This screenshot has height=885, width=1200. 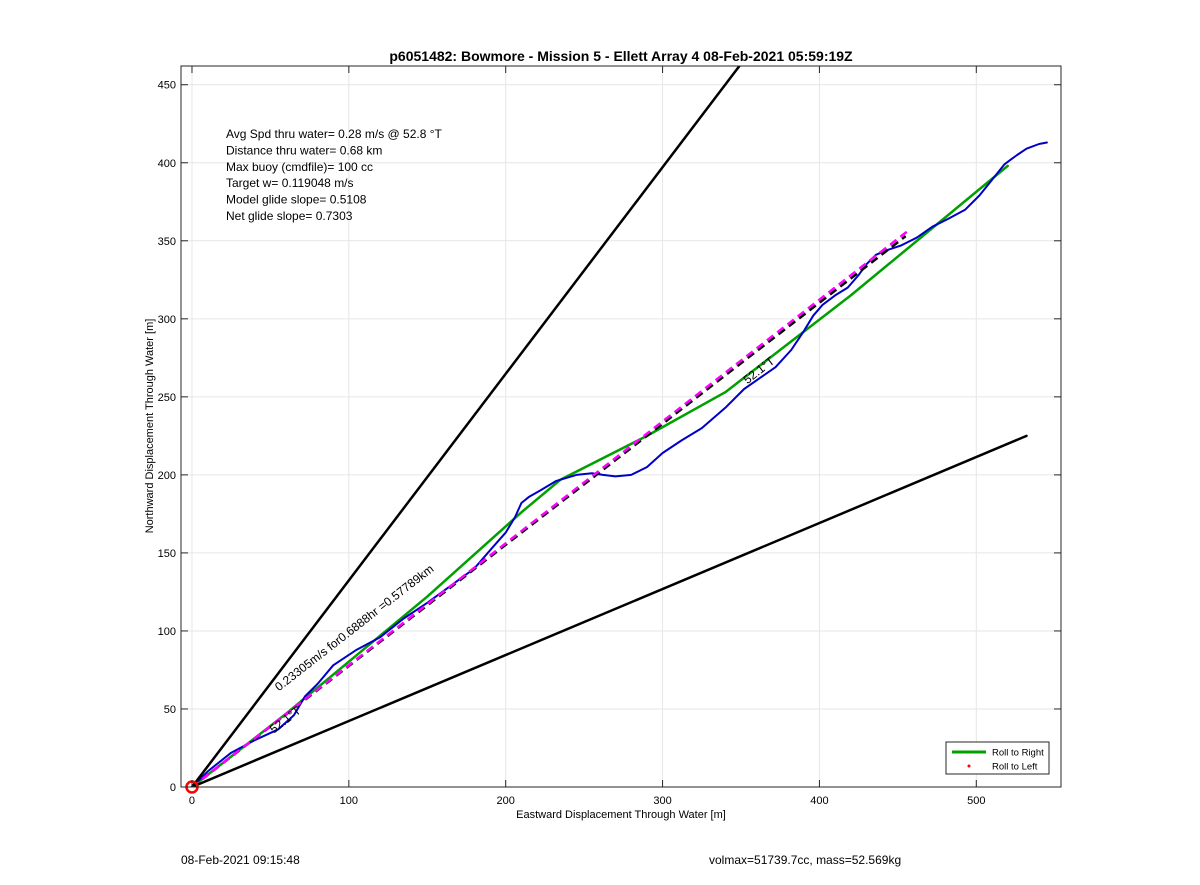 What do you see at coordinates (167, 476) in the screenshot?
I see `y-tick-label: 200` at bounding box center [167, 476].